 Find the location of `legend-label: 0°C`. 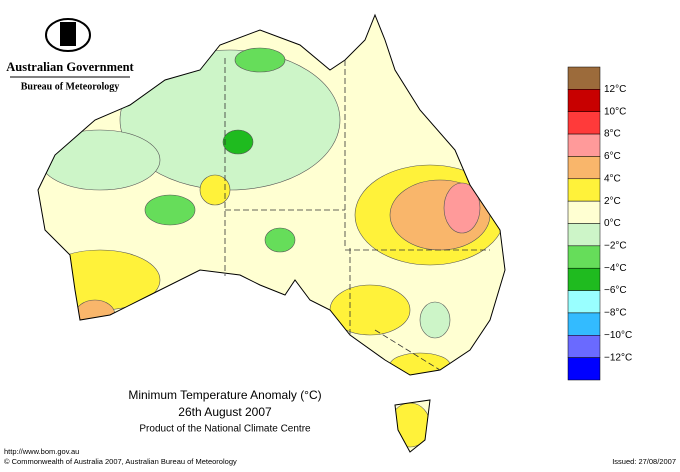

legend-label: 0°C is located at coordinates (612, 223).